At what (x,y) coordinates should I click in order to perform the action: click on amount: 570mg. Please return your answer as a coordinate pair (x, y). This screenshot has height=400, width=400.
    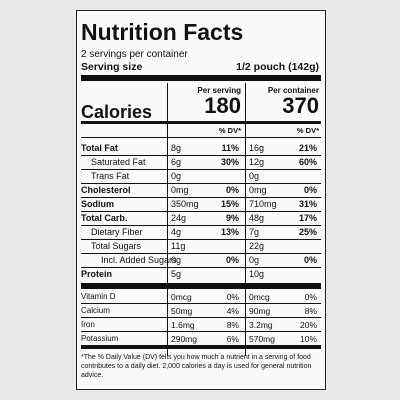
    Looking at the image, I should click on (262, 339).